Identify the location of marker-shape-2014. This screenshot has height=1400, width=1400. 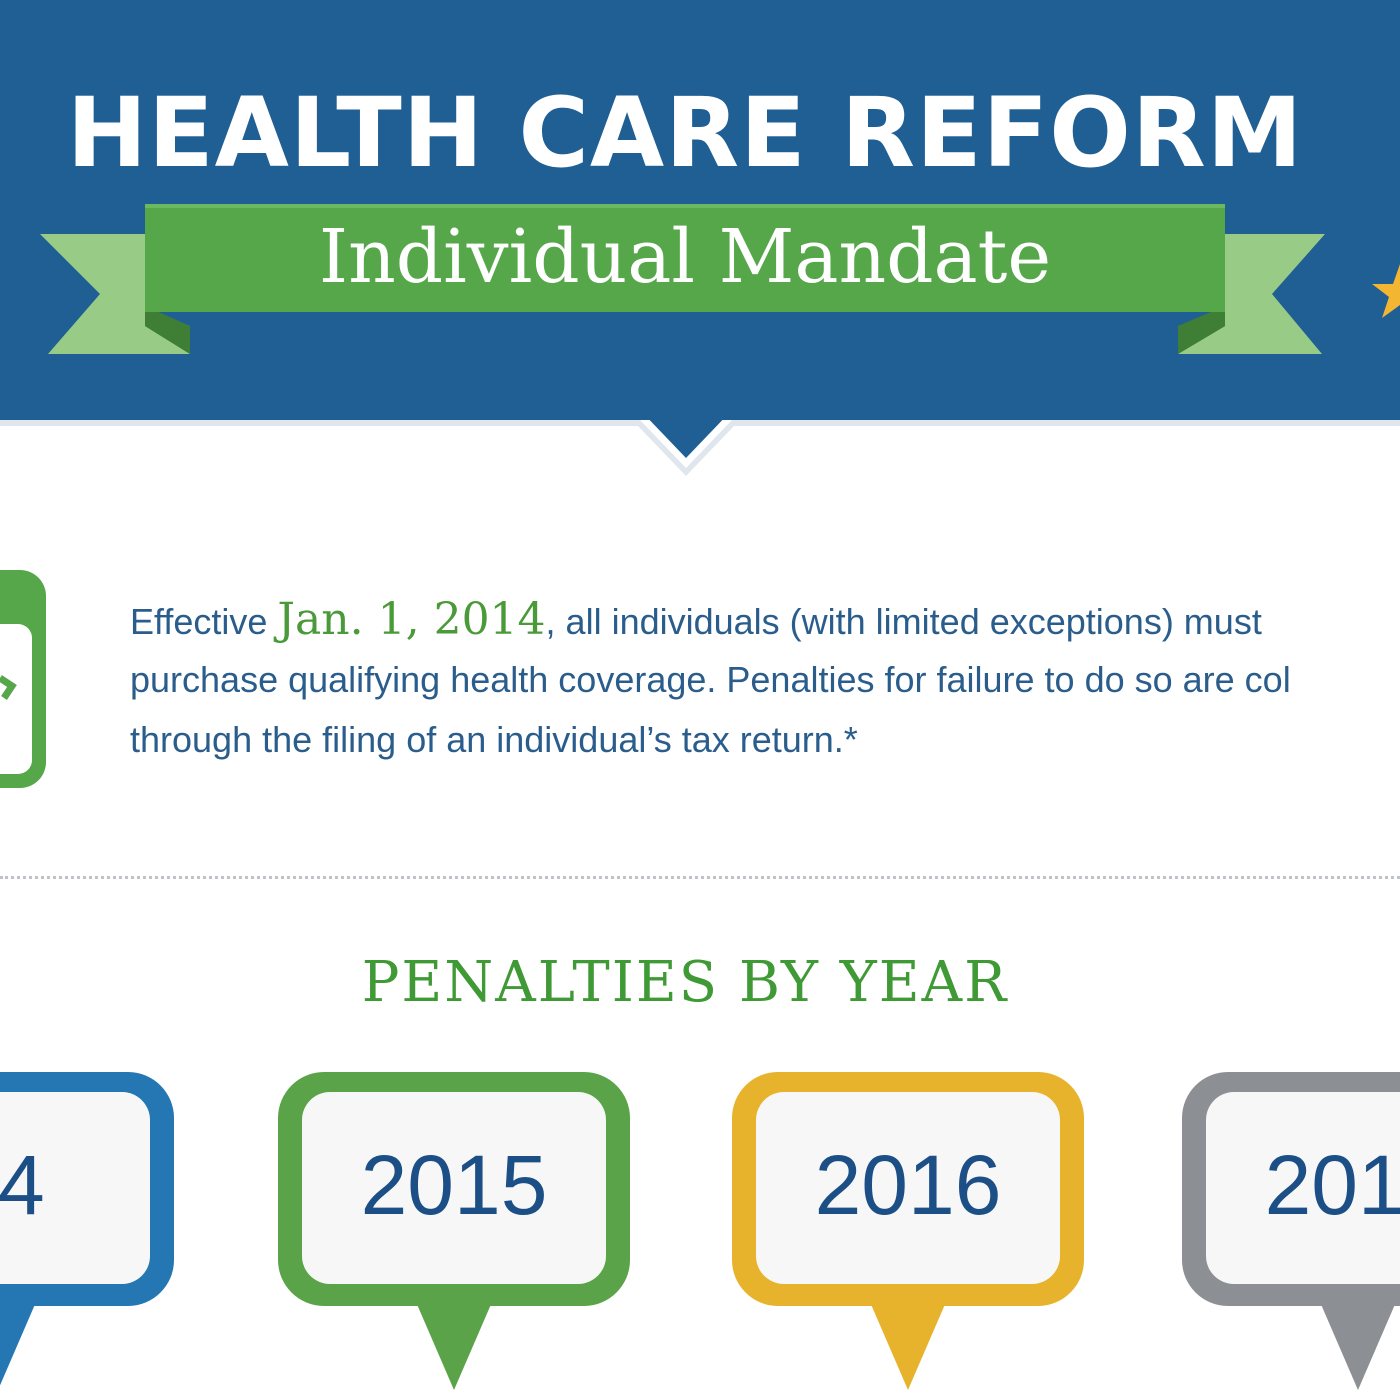
(87, 1229).